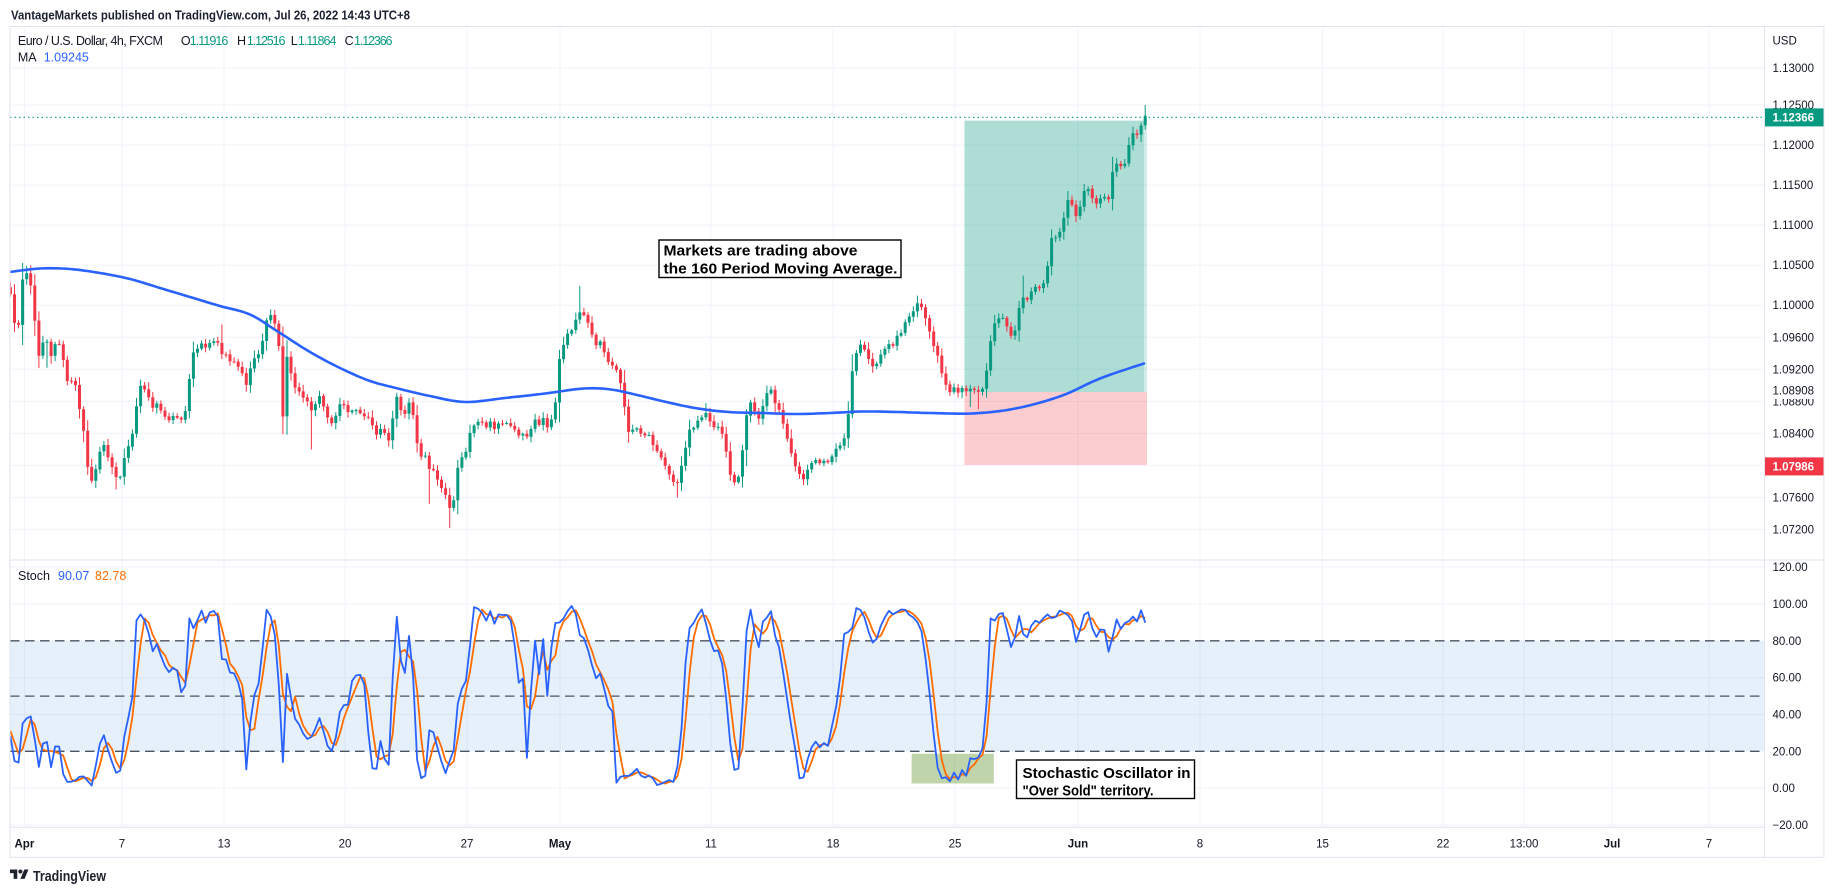 The image size is (1834, 893). I want to click on svg-text: Apr, so click(24, 845).